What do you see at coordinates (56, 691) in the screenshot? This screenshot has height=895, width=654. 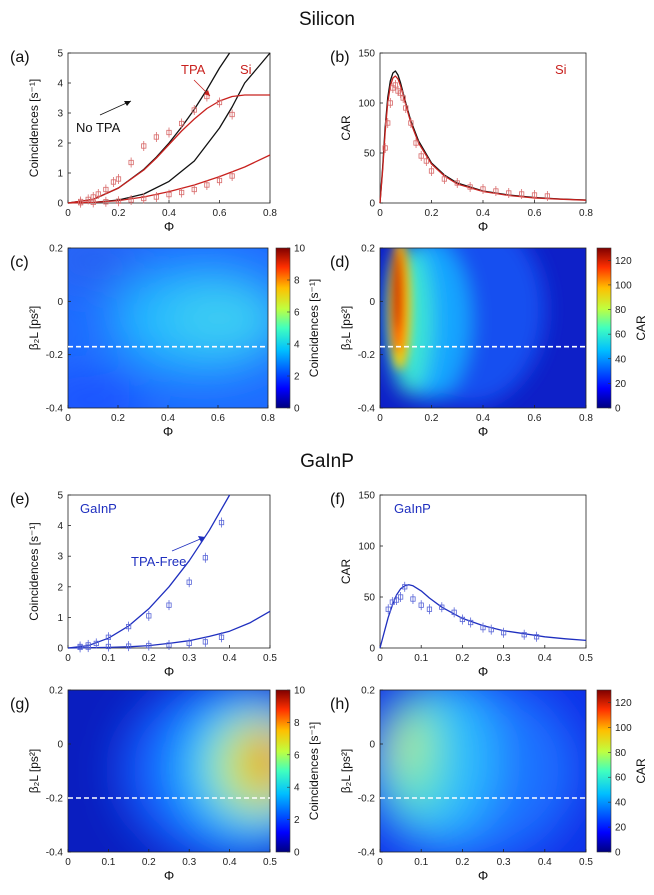 I see `y-tick-label: 0.2` at bounding box center [56, 691].